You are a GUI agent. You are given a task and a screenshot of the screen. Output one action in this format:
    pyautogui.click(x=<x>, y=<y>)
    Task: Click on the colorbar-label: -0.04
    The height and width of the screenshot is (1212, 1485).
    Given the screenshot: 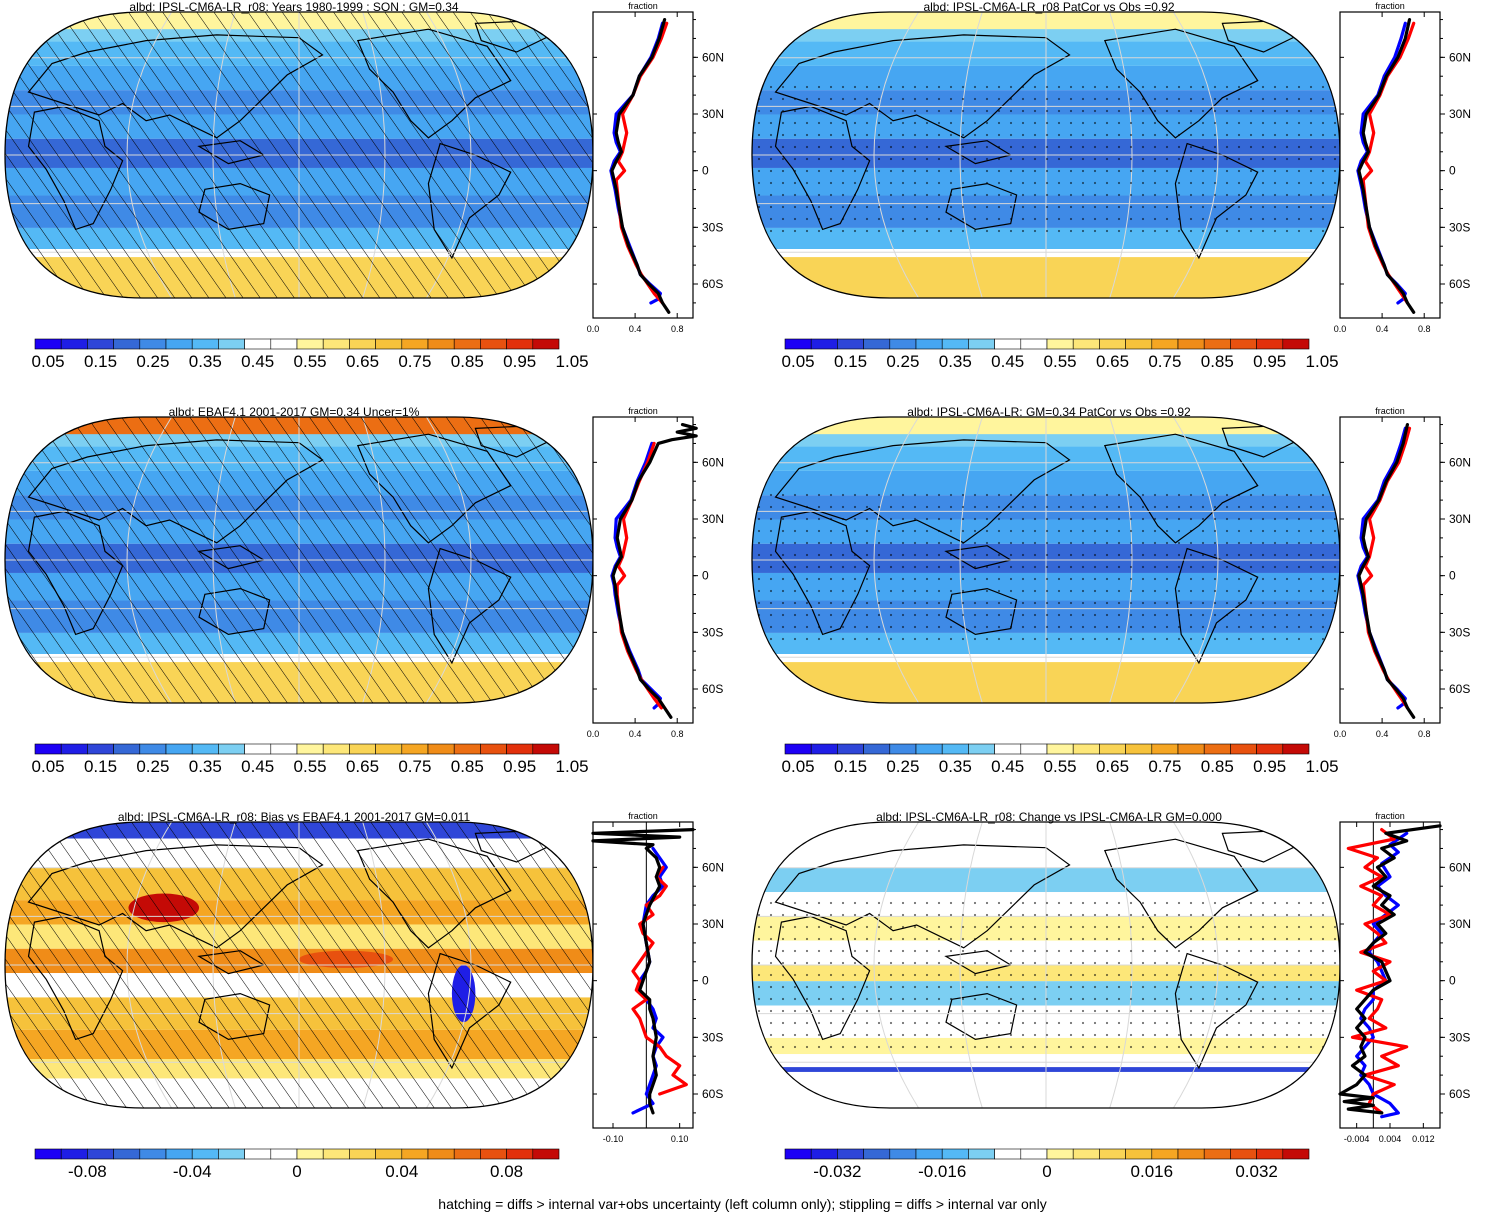 What is the action you would take?
    pyautogui.click(x=192, y=1171)
    